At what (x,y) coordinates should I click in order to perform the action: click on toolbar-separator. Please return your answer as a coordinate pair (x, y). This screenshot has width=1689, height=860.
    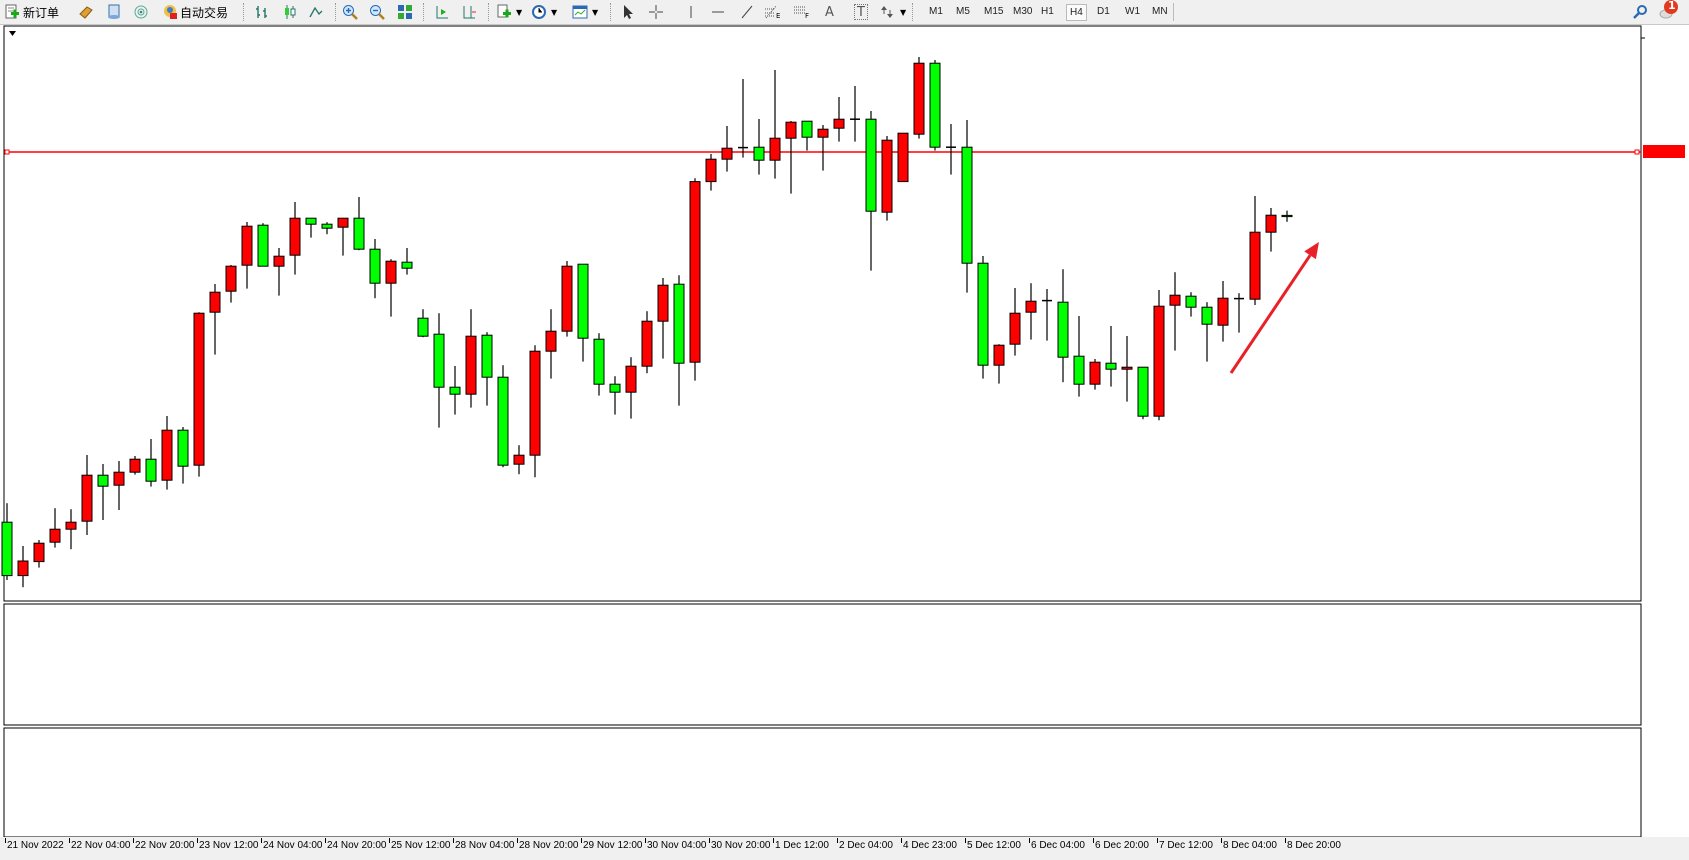
    Looking at the image, I should click on (336, 12).